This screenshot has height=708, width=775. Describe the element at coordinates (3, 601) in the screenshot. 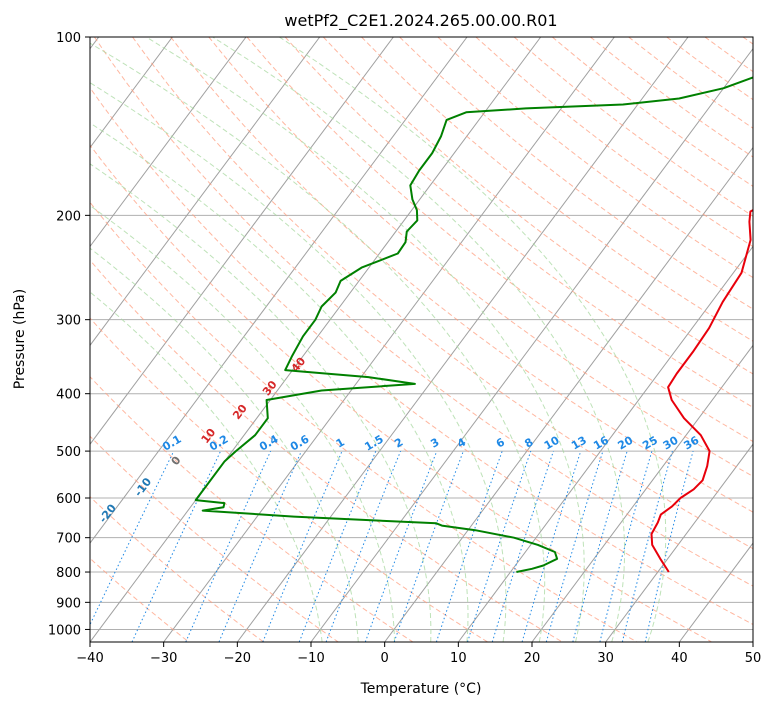

I see `dry-adiabat-label: -50` at that location.